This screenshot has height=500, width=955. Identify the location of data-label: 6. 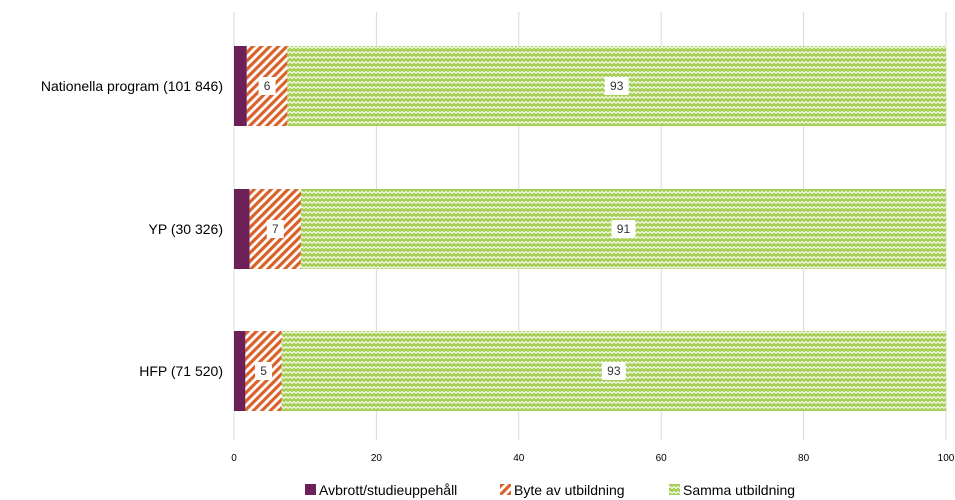
(267, 86).